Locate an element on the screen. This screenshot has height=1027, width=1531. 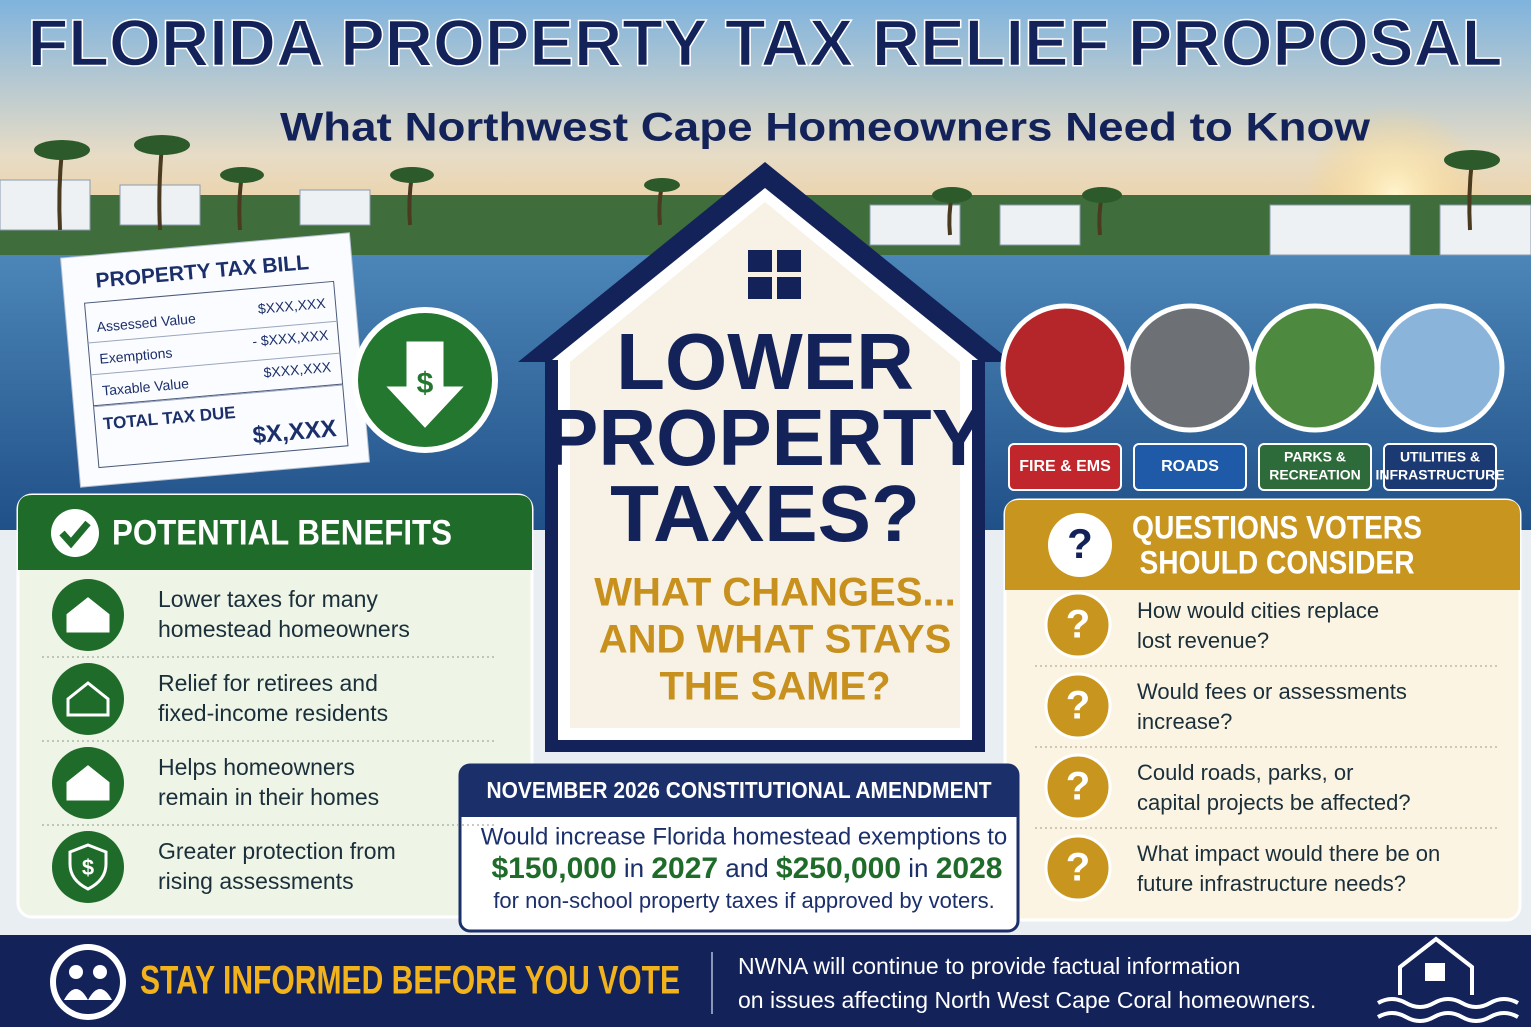
benefit-text: homestead homeowners is located at coordinates (284, 629).